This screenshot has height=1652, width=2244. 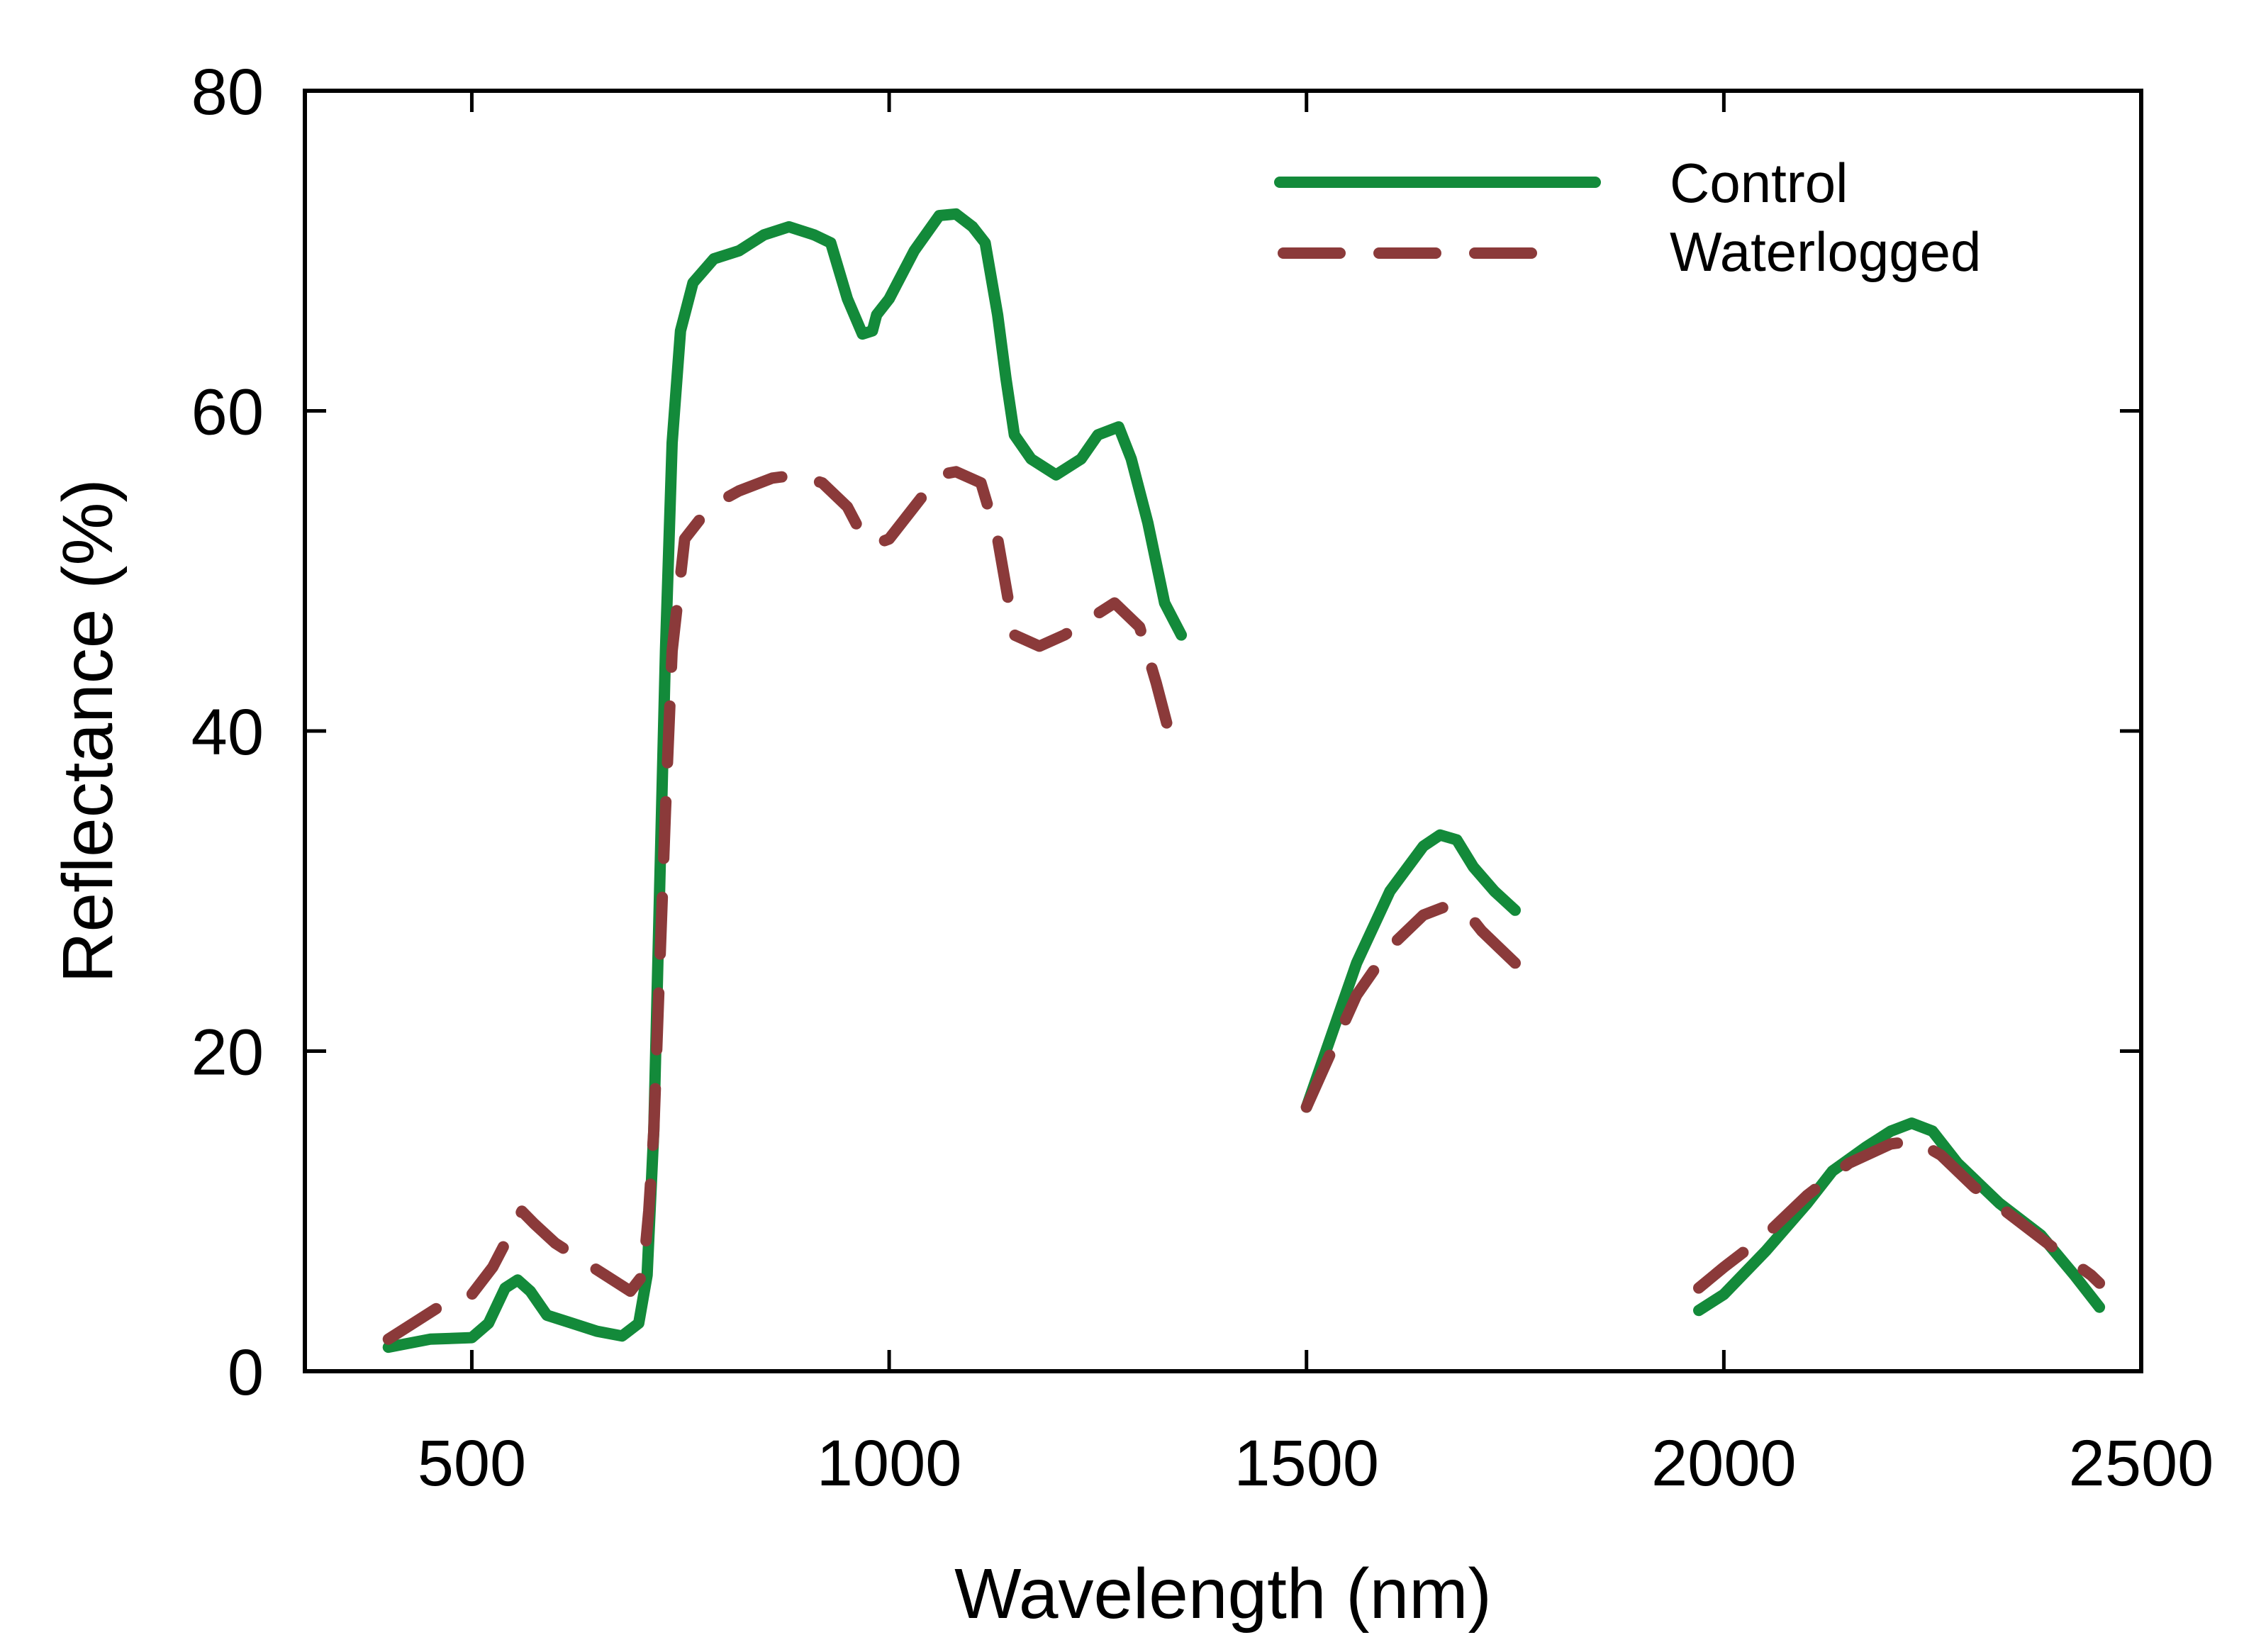 I want to click on x-tick-label-1000: 1000, so click(x=889, y=1463).